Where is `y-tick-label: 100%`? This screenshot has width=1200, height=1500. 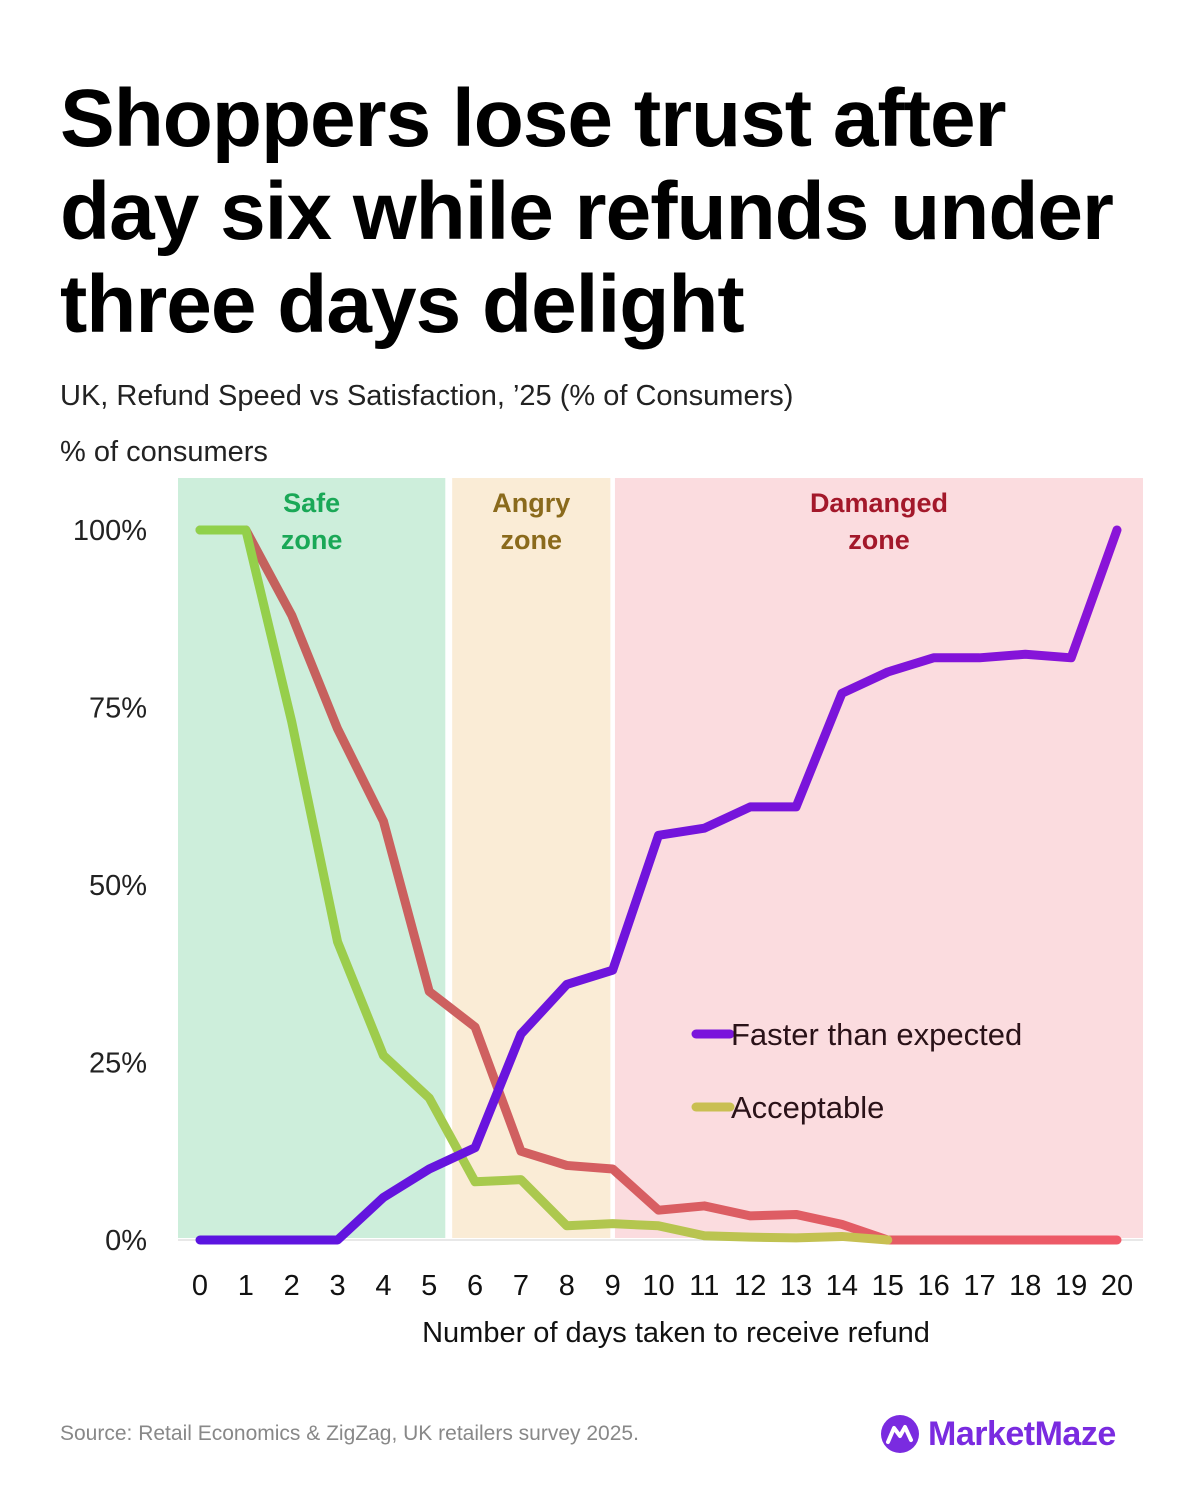
y-tick-label: 100% is located at coordinates (110, 531).